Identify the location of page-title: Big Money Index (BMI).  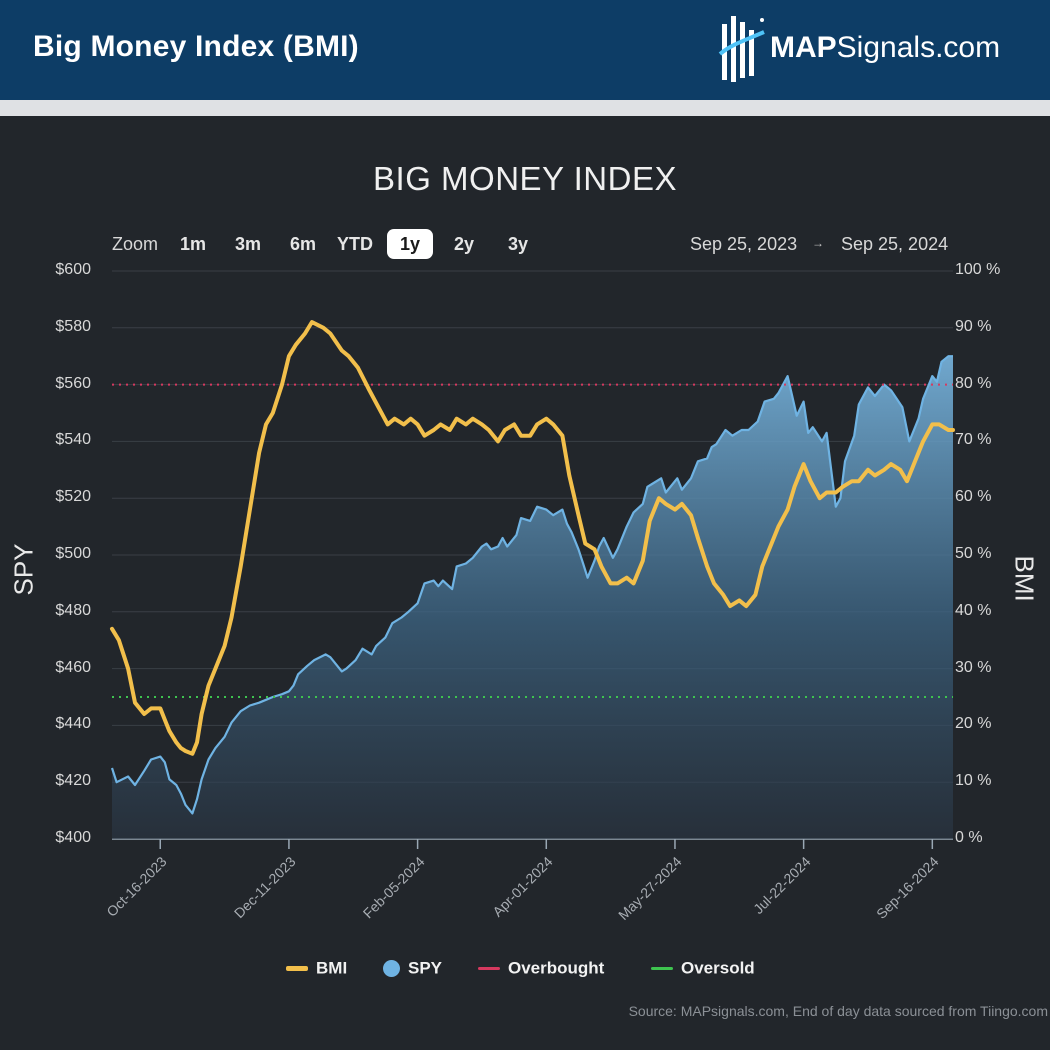
(196, 46).